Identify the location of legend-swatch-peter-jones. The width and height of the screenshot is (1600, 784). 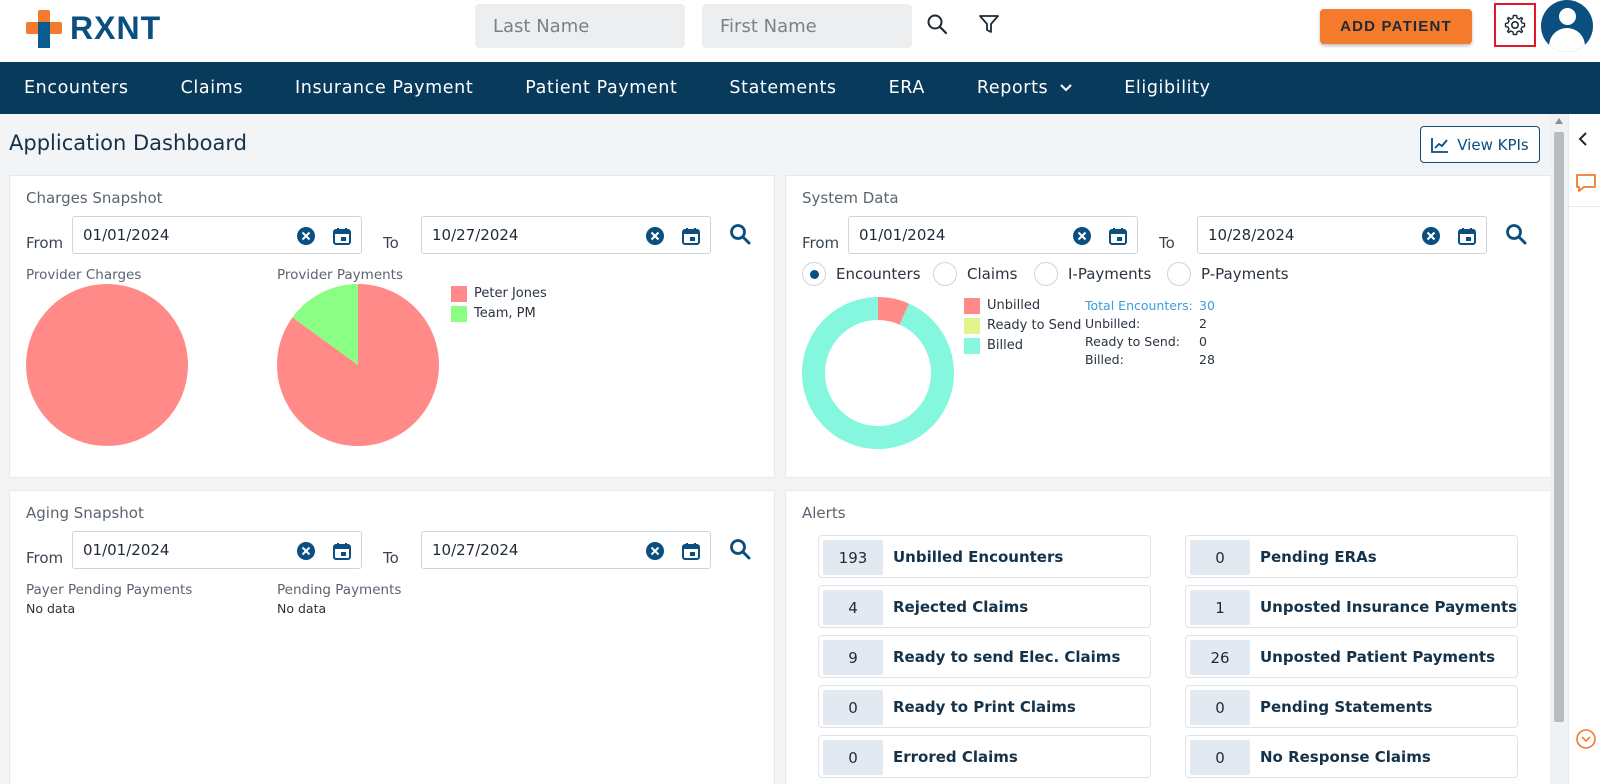
(459, 294).